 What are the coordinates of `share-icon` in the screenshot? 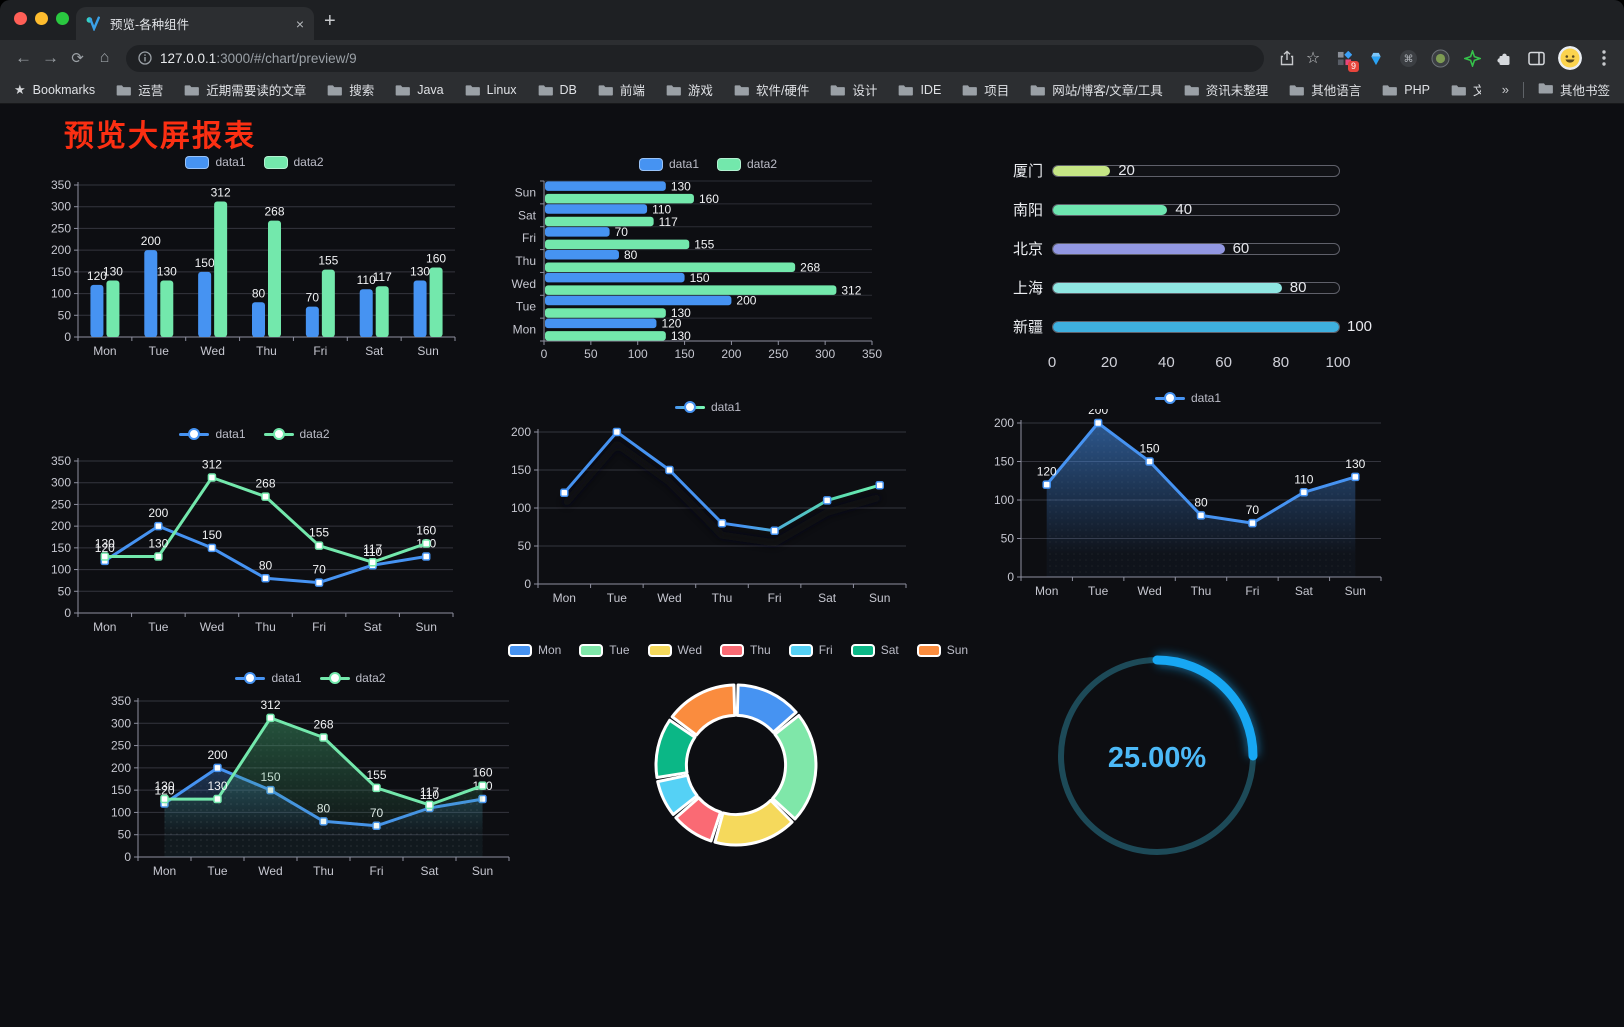 It's located at (1287, 58).